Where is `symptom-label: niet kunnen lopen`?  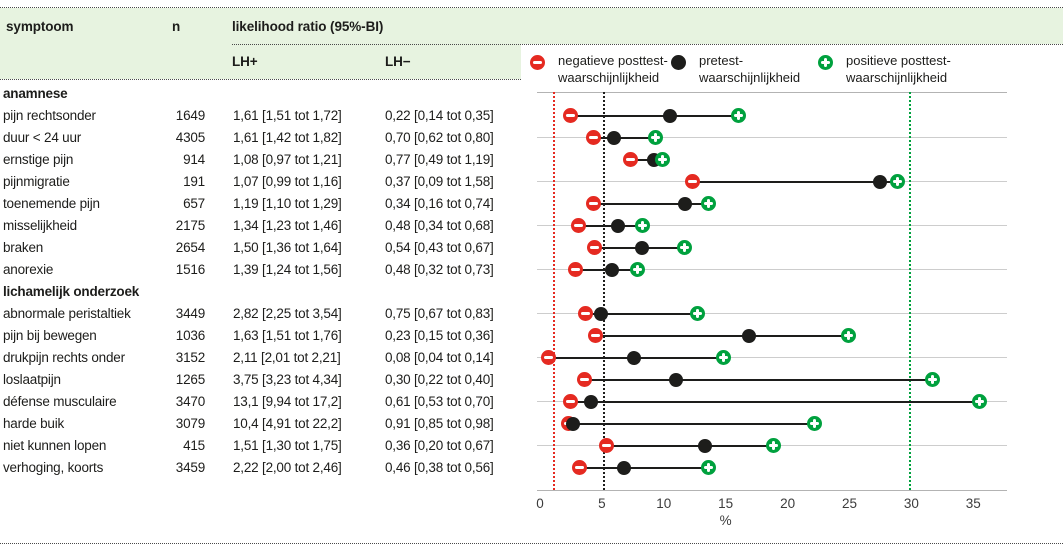
symptom-label: niet kunnen lopen is located at coordinates (55, 445).